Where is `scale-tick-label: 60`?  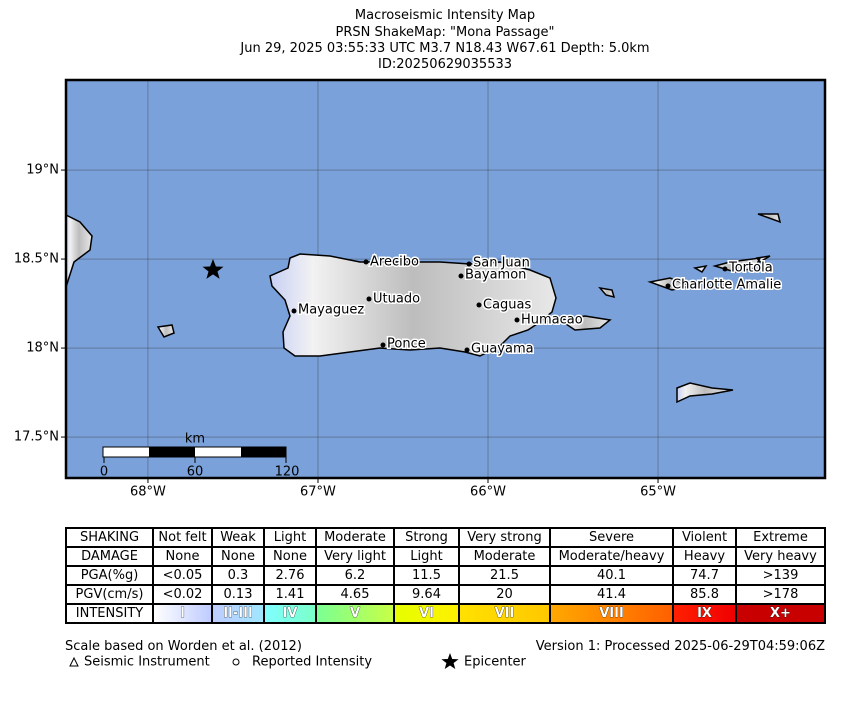 scale-tick-label: 60 is located at coordinates (195, 472).